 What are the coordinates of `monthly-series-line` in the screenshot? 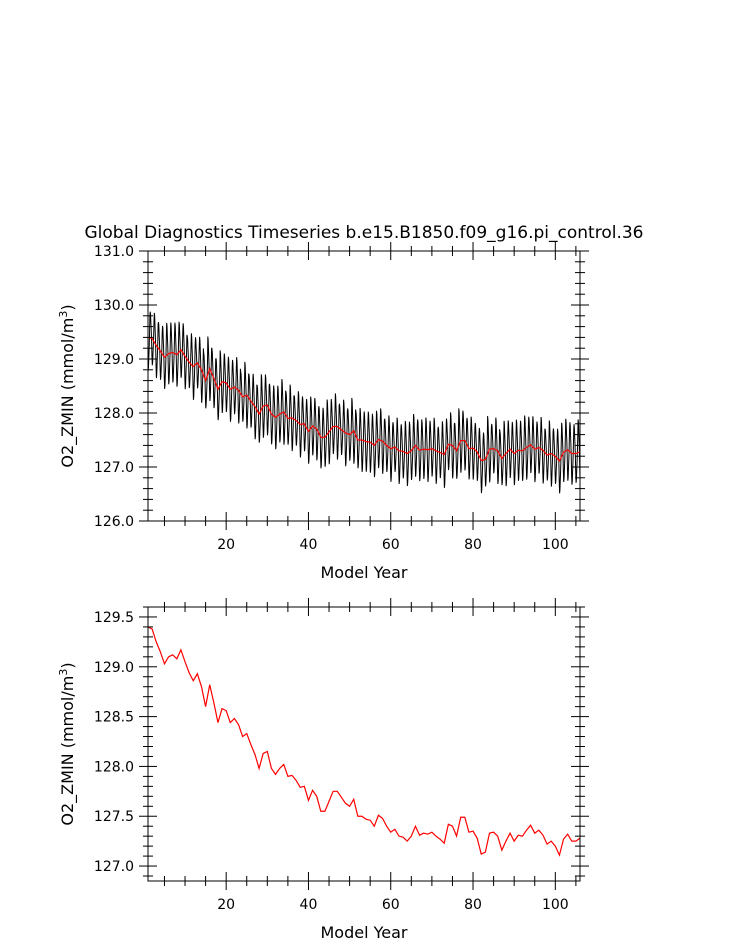 It's located at (364, 402).